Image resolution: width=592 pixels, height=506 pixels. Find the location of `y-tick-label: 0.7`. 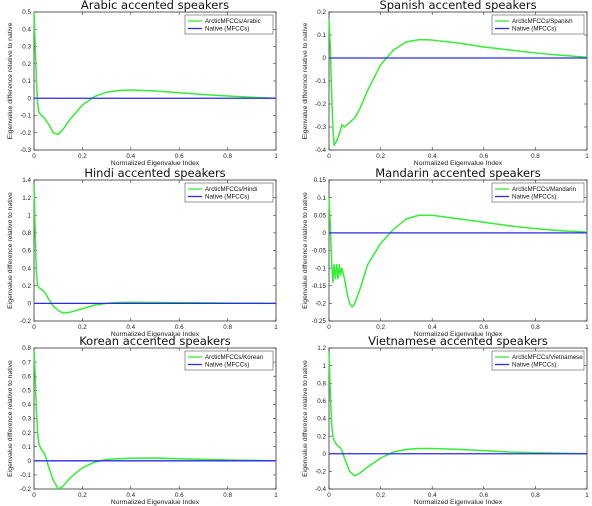

y-tick-label: 0.7 is located at coordinates (26, 362).